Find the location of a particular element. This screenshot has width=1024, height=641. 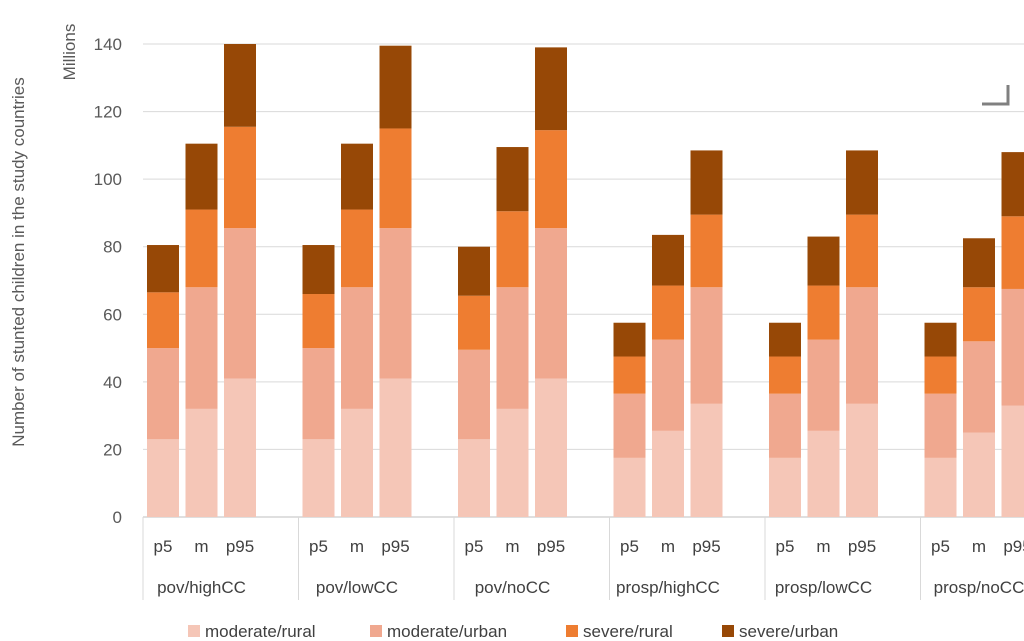

x-group-label: pov/lowCC is located at coordinates (357, 587).